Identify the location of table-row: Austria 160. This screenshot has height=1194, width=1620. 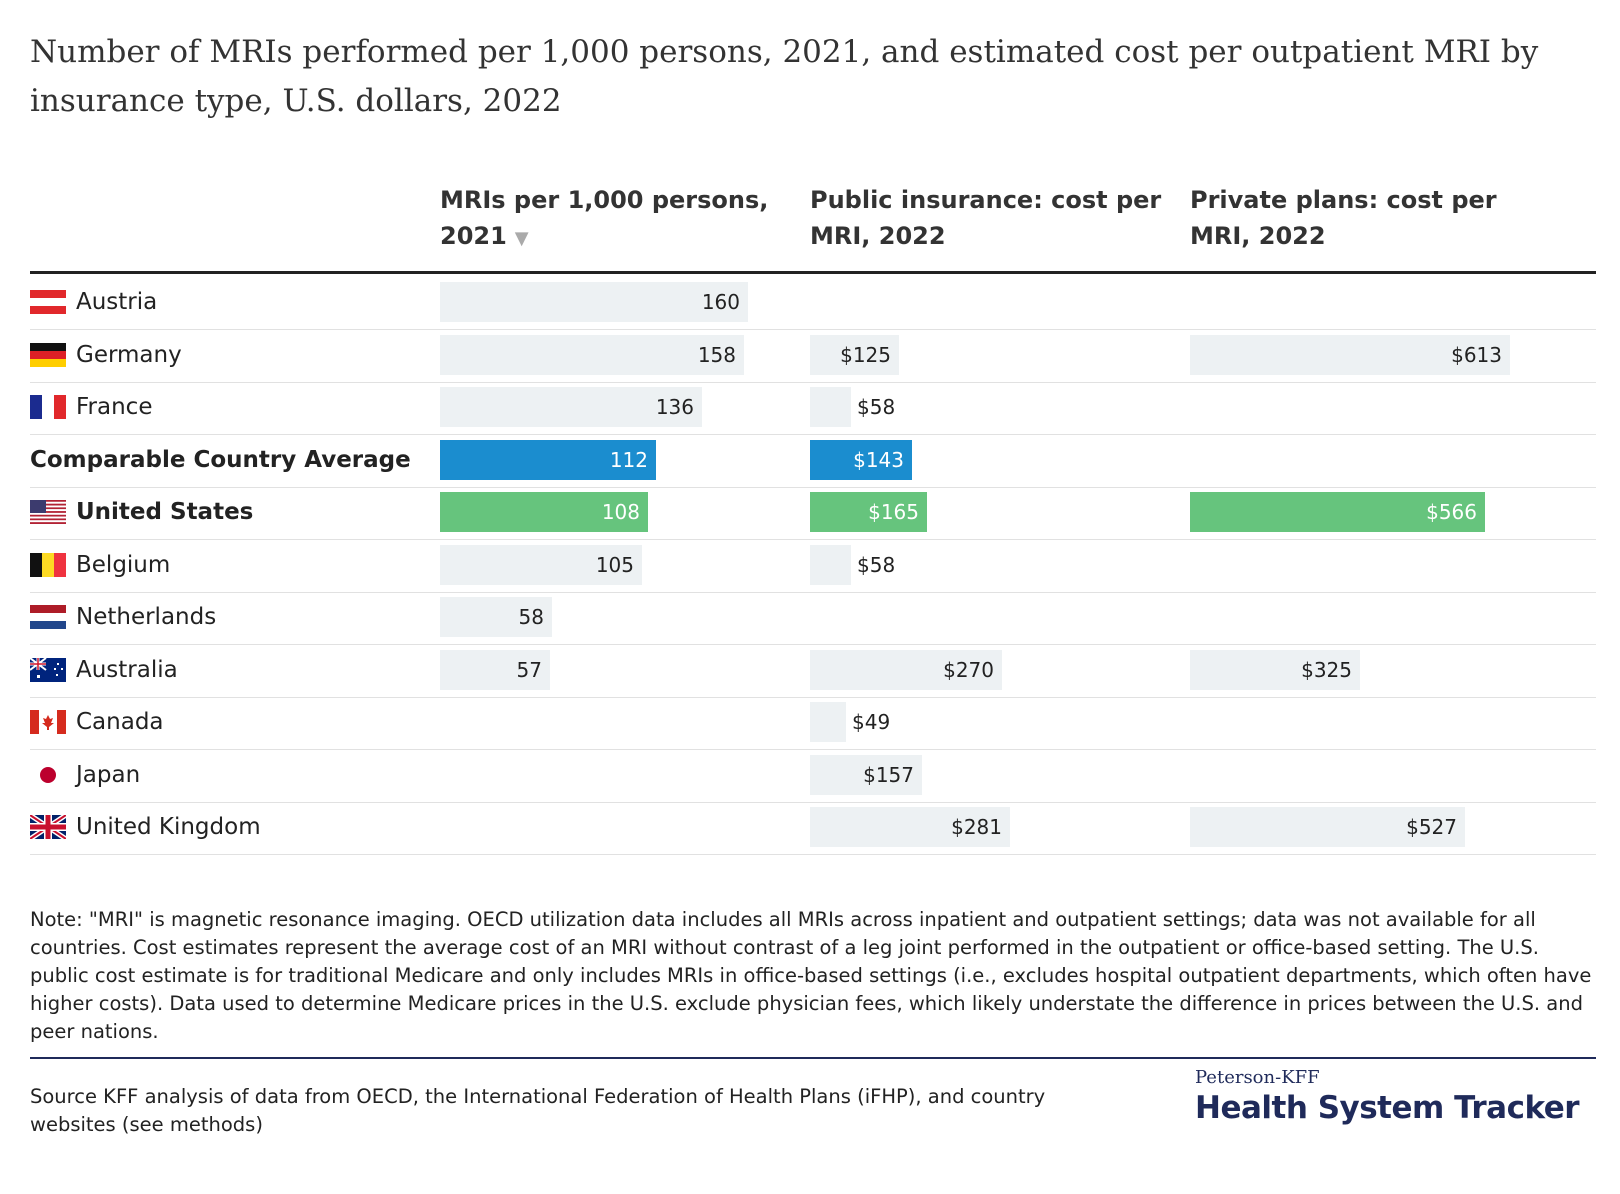
(813, 302).